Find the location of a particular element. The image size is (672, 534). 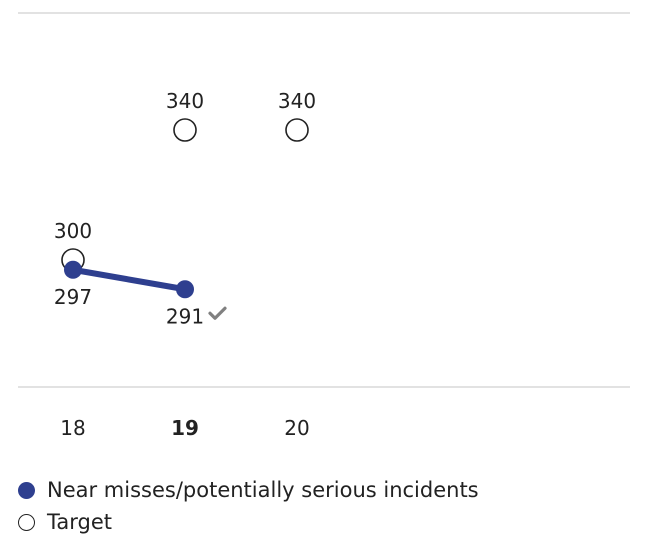

near-misses-series-line is located at coordinates (129, 279).